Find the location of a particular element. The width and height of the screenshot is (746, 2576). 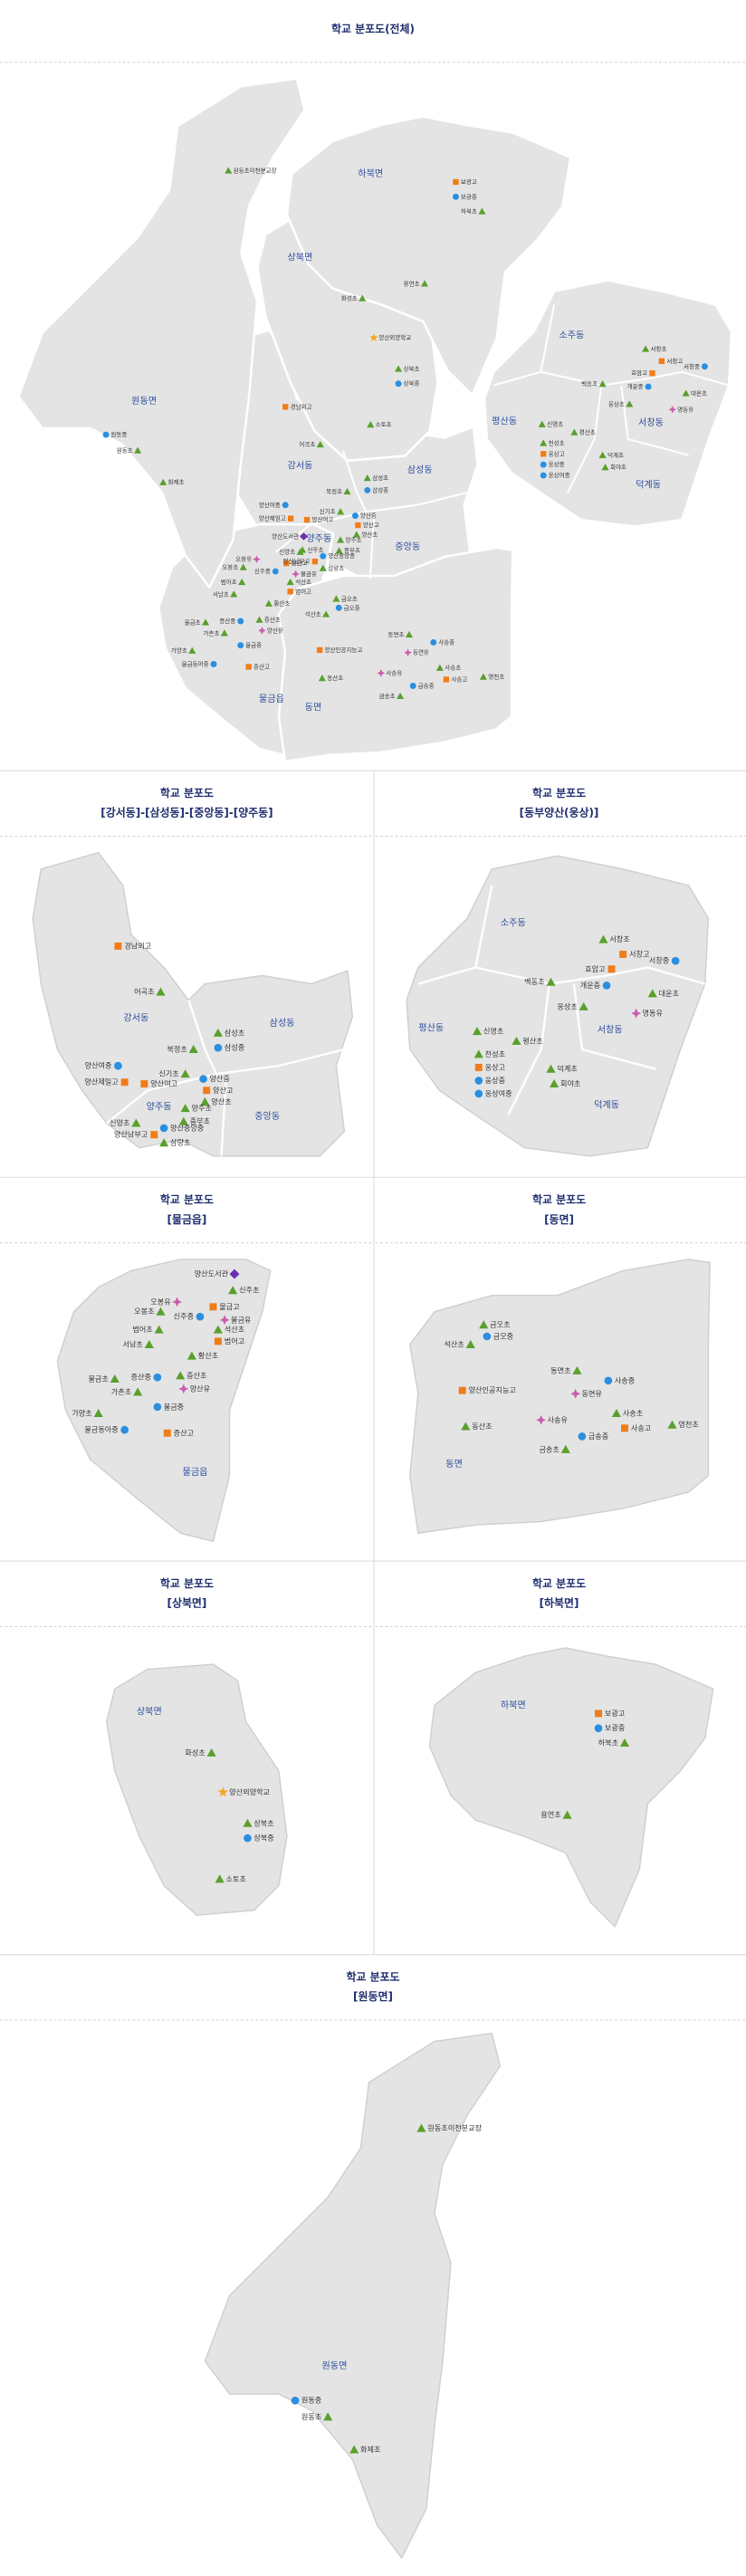

school-label: 북정초 is located at coordinates (177, 1049).